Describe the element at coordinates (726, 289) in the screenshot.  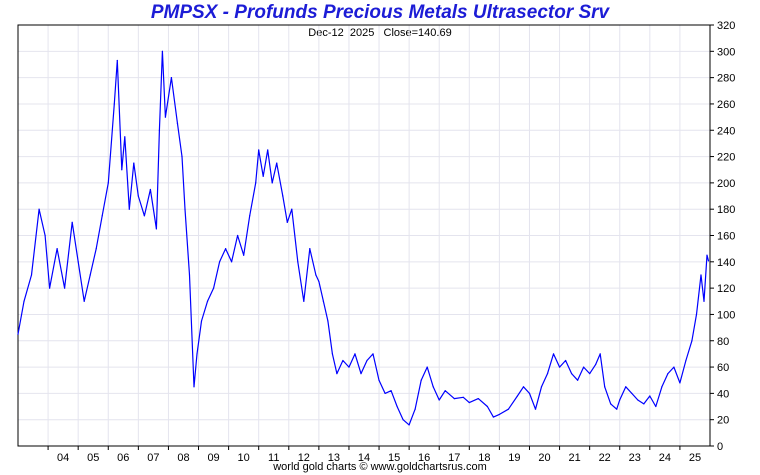
I see `y-tick-label: 120` at that location.